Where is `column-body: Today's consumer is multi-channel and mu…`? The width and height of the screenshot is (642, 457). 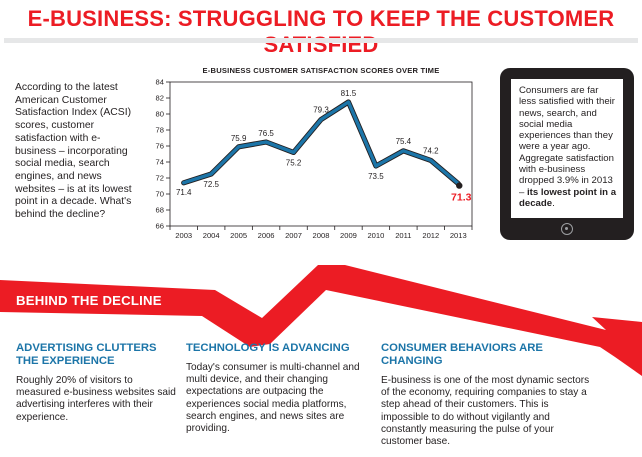
column-body: Today's consumer is multi-channel and mu… is located at coordinates (273, 398).